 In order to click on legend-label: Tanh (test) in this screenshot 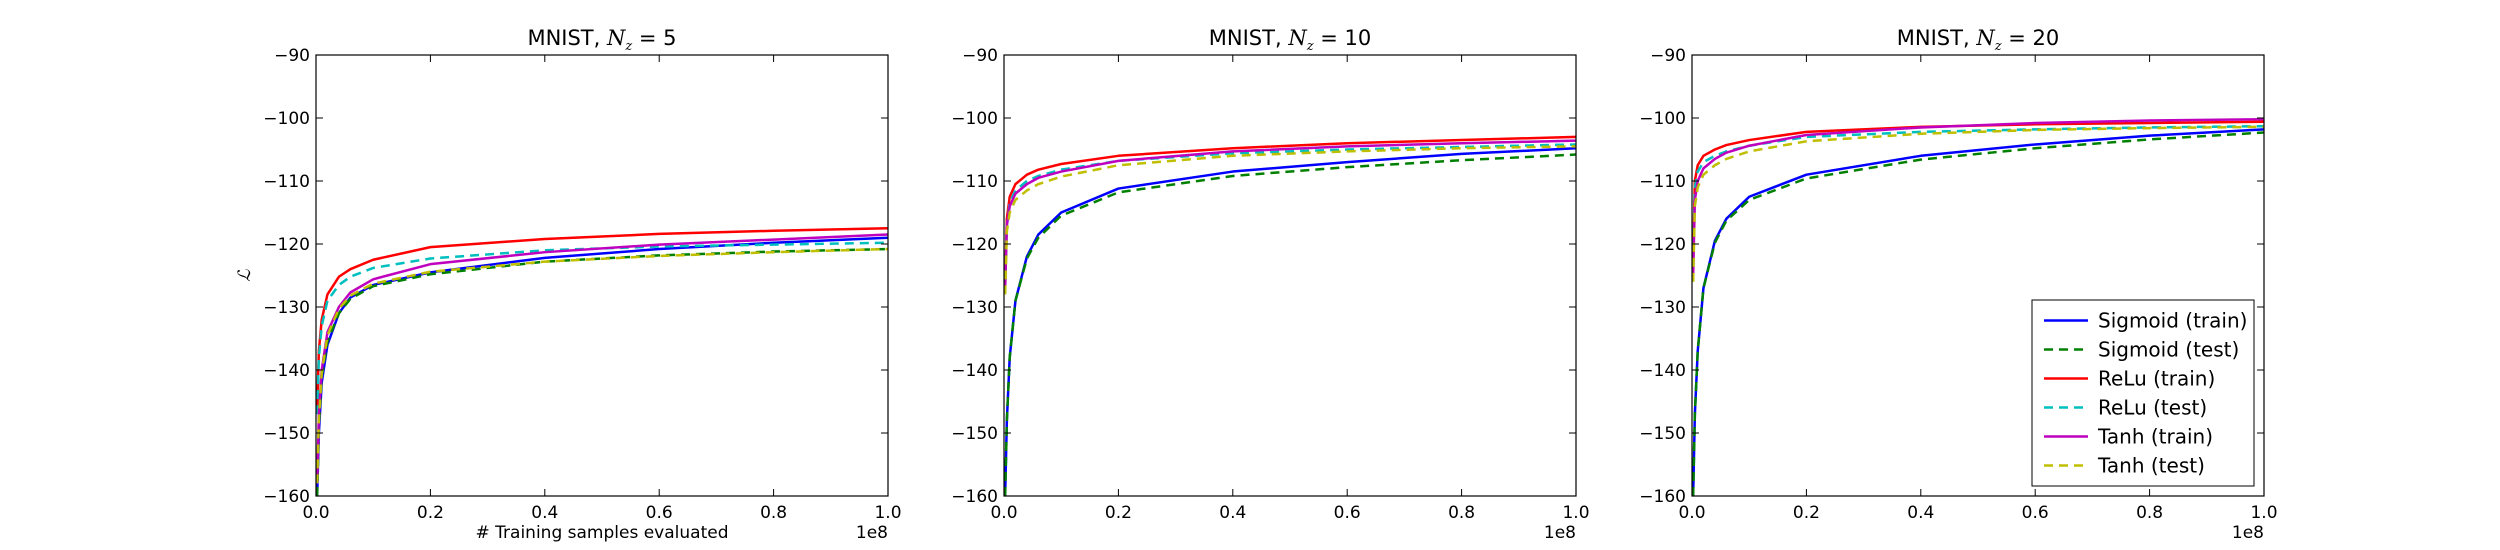, I will do `click(2151, 466)`.